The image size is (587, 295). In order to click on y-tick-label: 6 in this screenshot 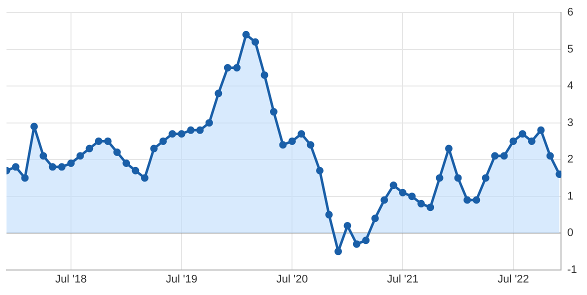, I will do `click(570, 12)`.